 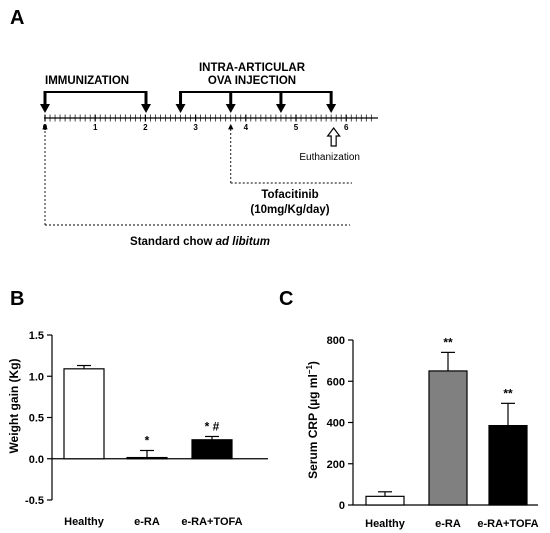 What do you see at coordinates (246, 127) in the screenshot?
I see `timeline-week-label: 4` at bounding box center [246, 127].